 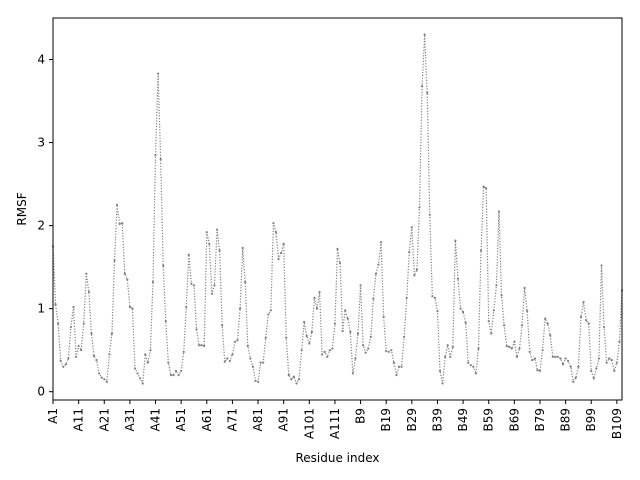 I want to click on x-tick-label: A81, so click(x=258, y=419).